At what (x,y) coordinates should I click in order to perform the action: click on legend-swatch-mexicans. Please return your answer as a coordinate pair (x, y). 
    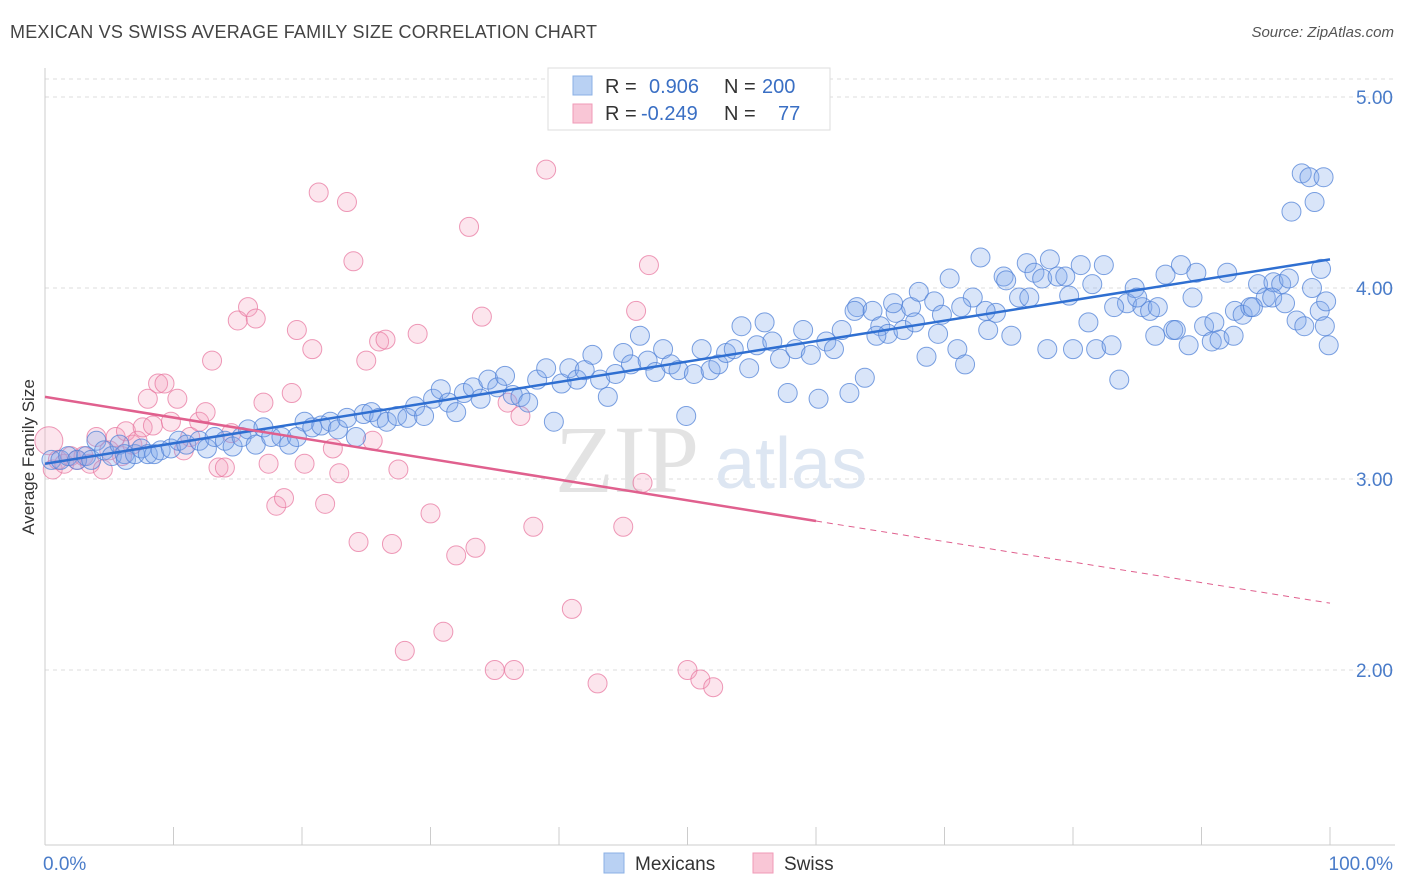
    Looking at the image, I should click on (582, 85).